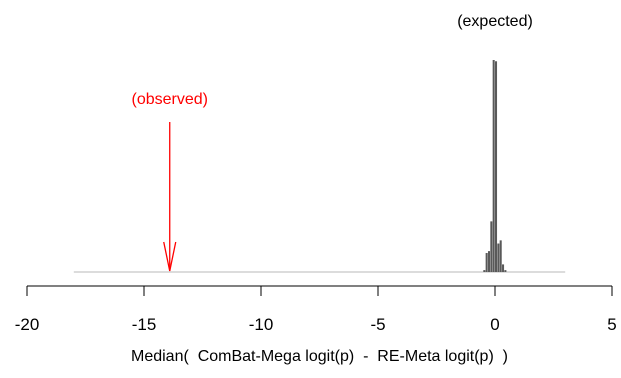 This screenshot has width=621, height=378. I want to click on x-tick-label-4: 0, so click(494, 324).